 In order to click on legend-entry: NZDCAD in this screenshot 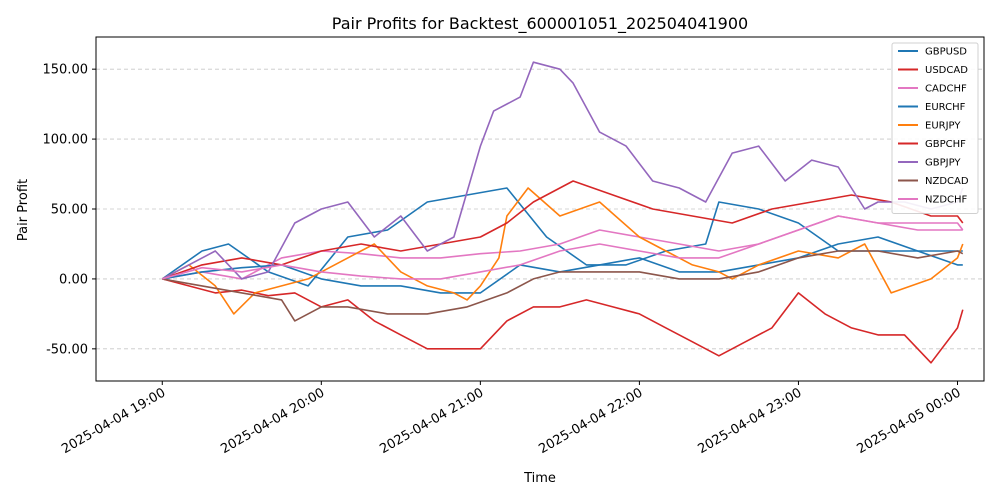, I will do `click(947, 181)`.